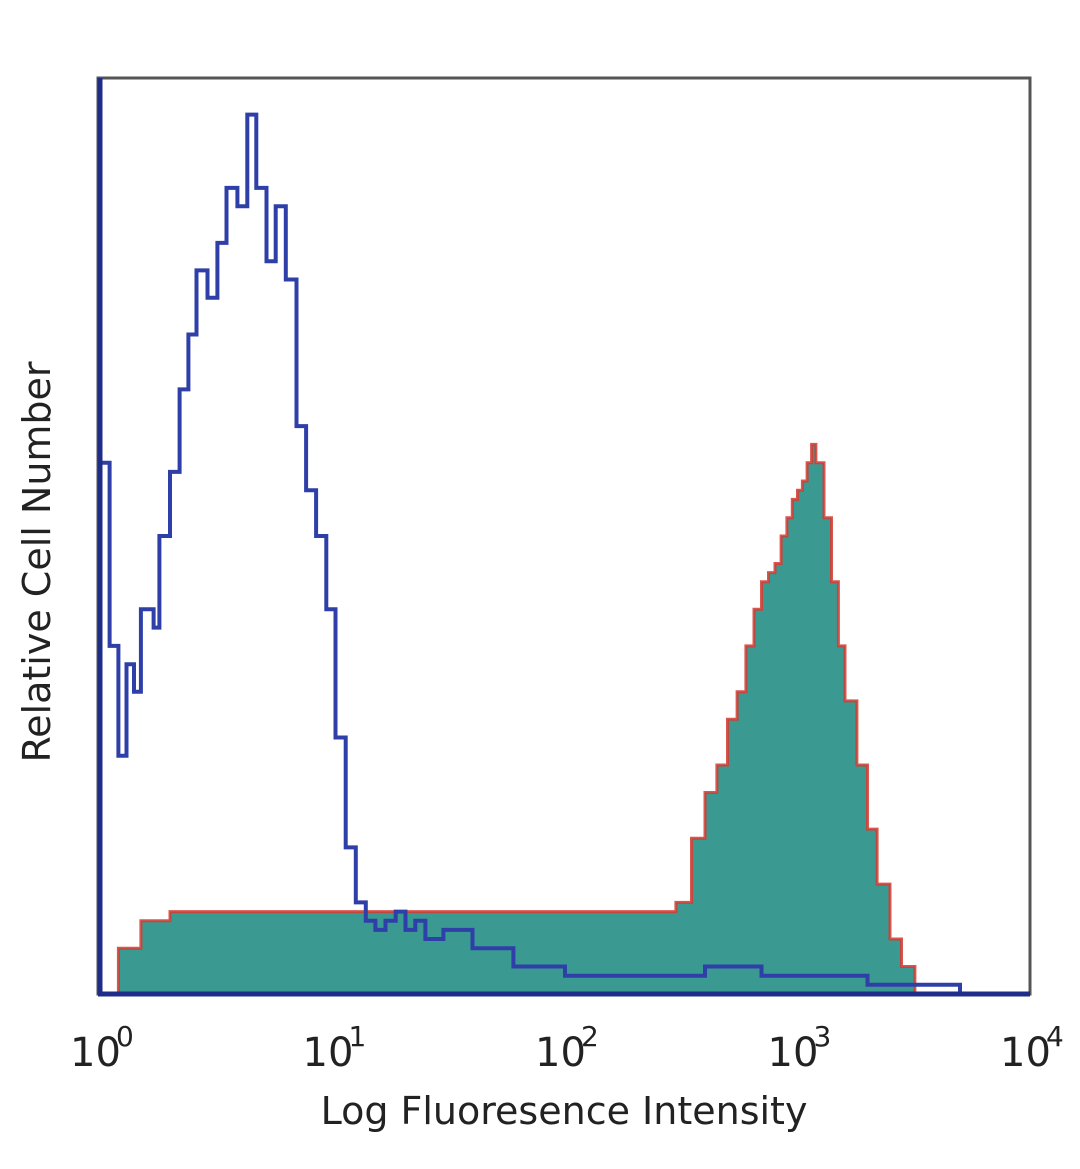 Image resolution: width=1080 pixels, height=1169 pixels. I want to click on x-axis-title: Log Fluoresence Intensity, so click(564, 1111).